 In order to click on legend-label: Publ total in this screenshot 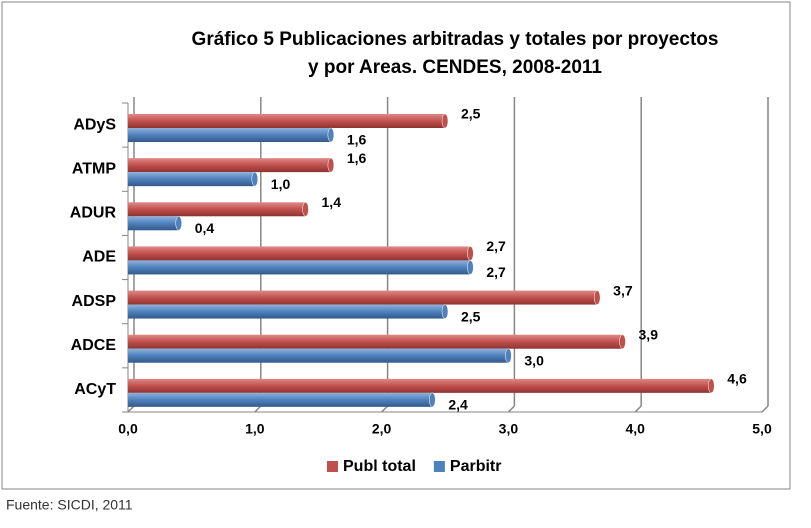, I will do `click(379, 466)`.